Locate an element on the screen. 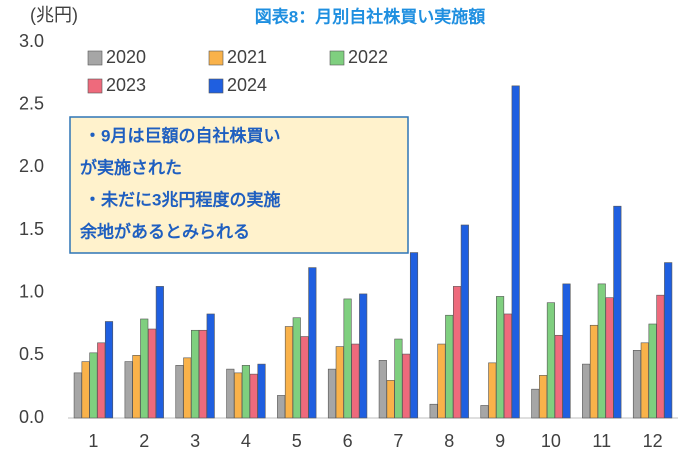  annotation-line: が実施された is located at coordinates (131, 167).